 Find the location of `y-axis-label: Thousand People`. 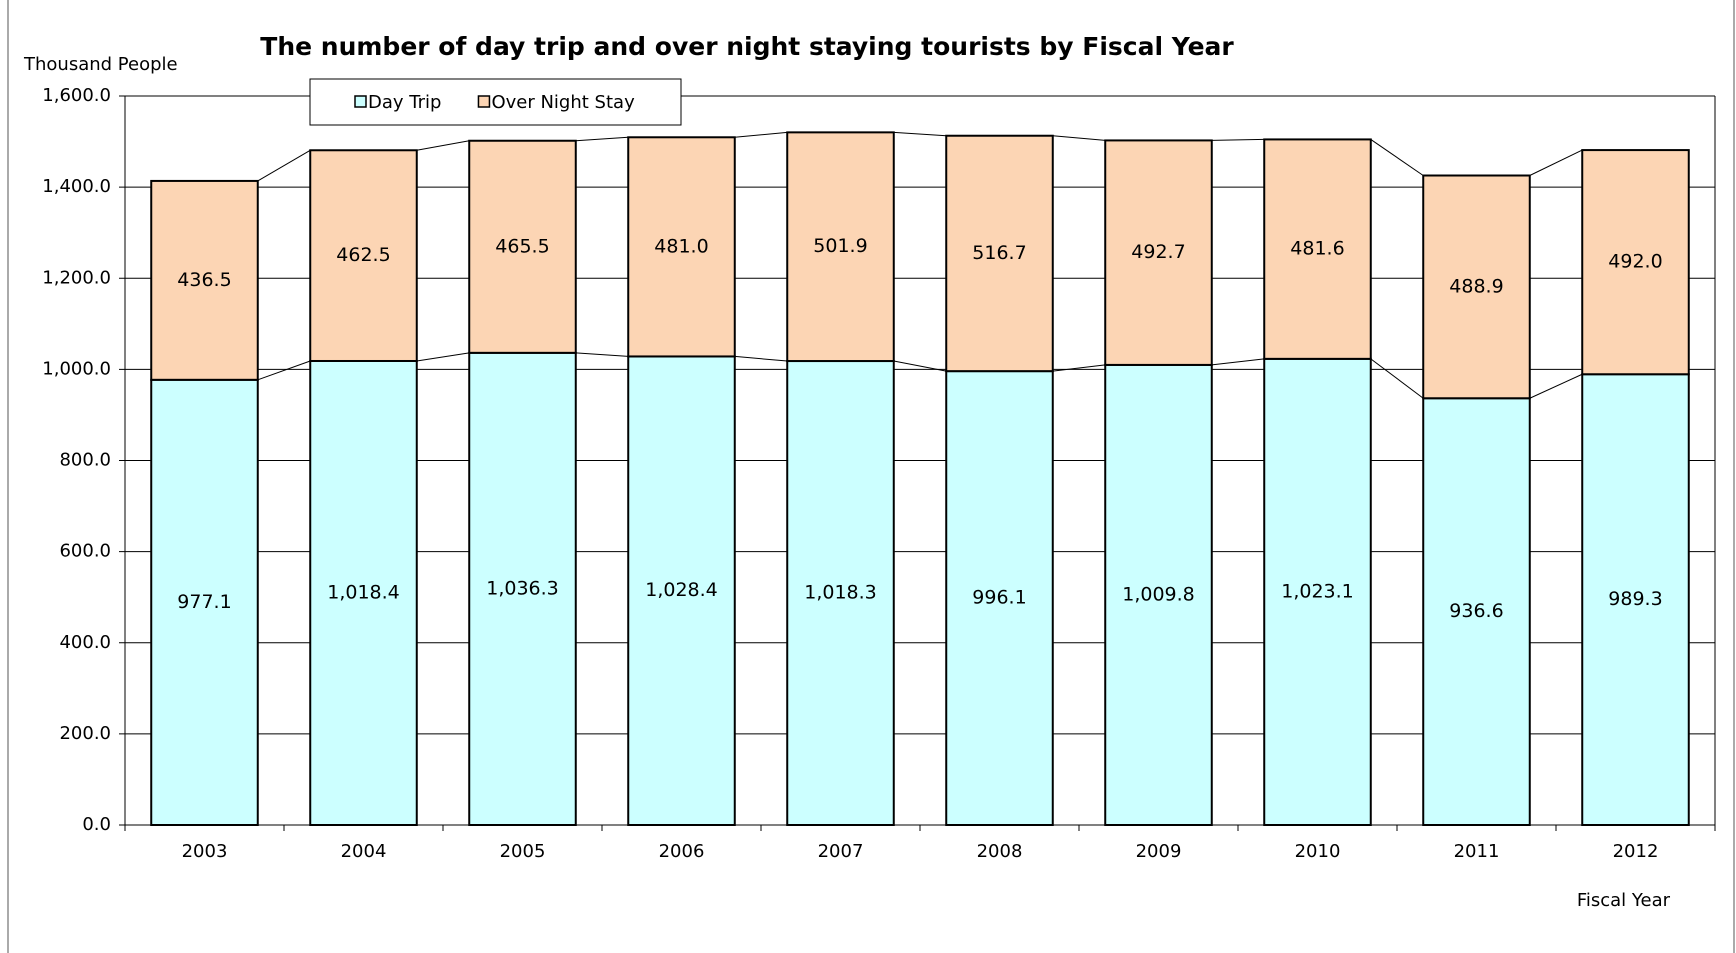

y-axis-label: Thousand People is located at coordinates (100, 64).